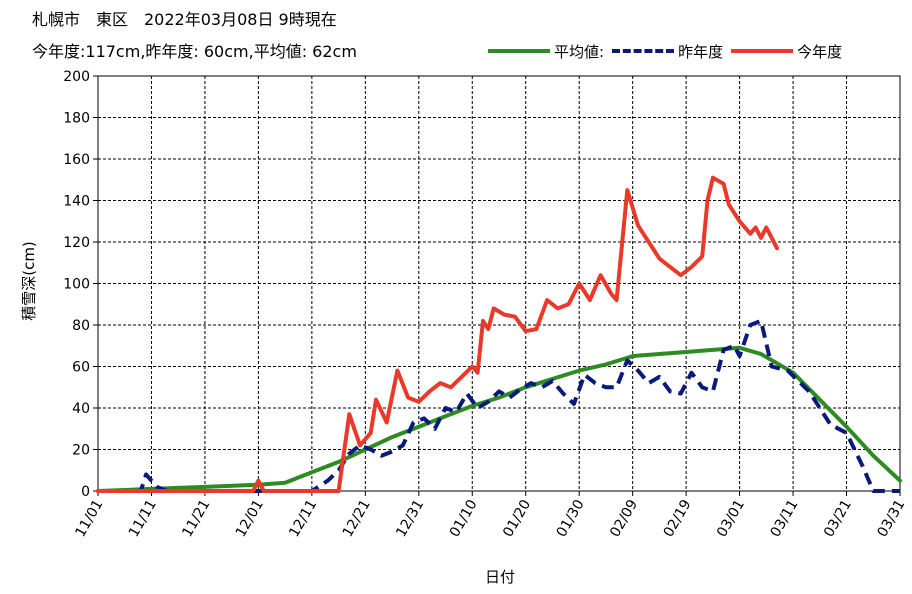  I want to click on x-tick-label: 03/01, so click(731, 518).